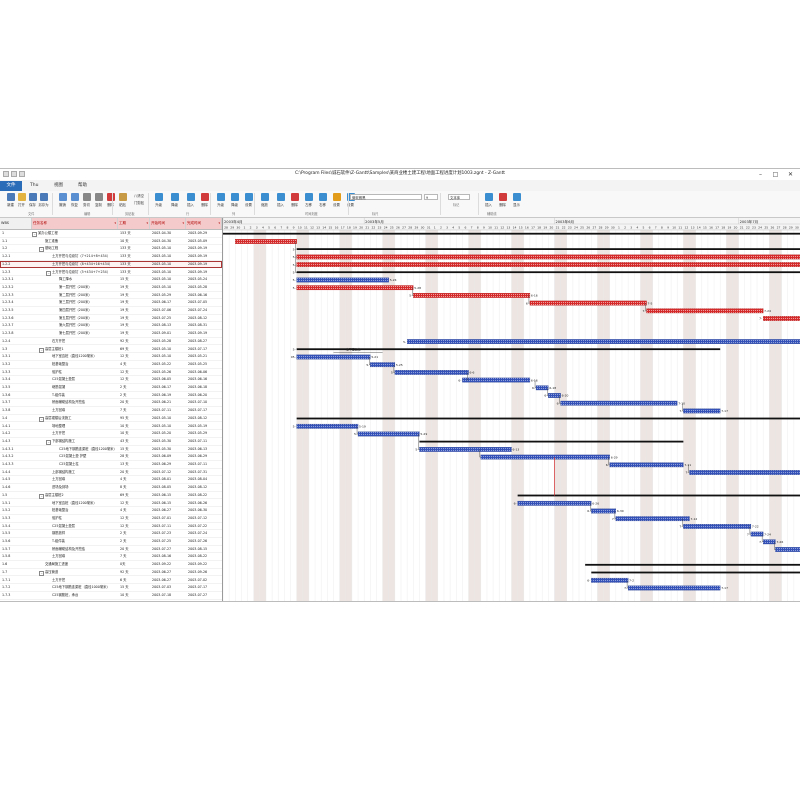 The height and width of the screenshot is (800, 800). What do you see at coordinates (111, 388) in the screenshot?
I see `table-row: 1.3.5 继筋混凝 2 天 2003-06-17 2003-06-18` at bounding box center [111, 388].